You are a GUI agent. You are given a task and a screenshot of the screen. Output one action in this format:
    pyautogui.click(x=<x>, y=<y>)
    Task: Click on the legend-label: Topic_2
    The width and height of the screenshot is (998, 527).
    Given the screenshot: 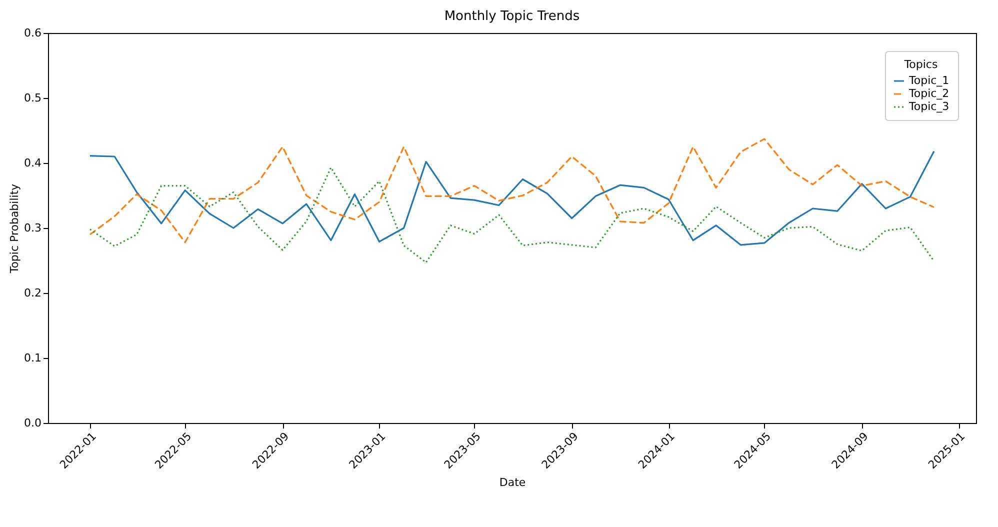 What is the action you would take?
    pyautogui.click(x=929, y=93)
    